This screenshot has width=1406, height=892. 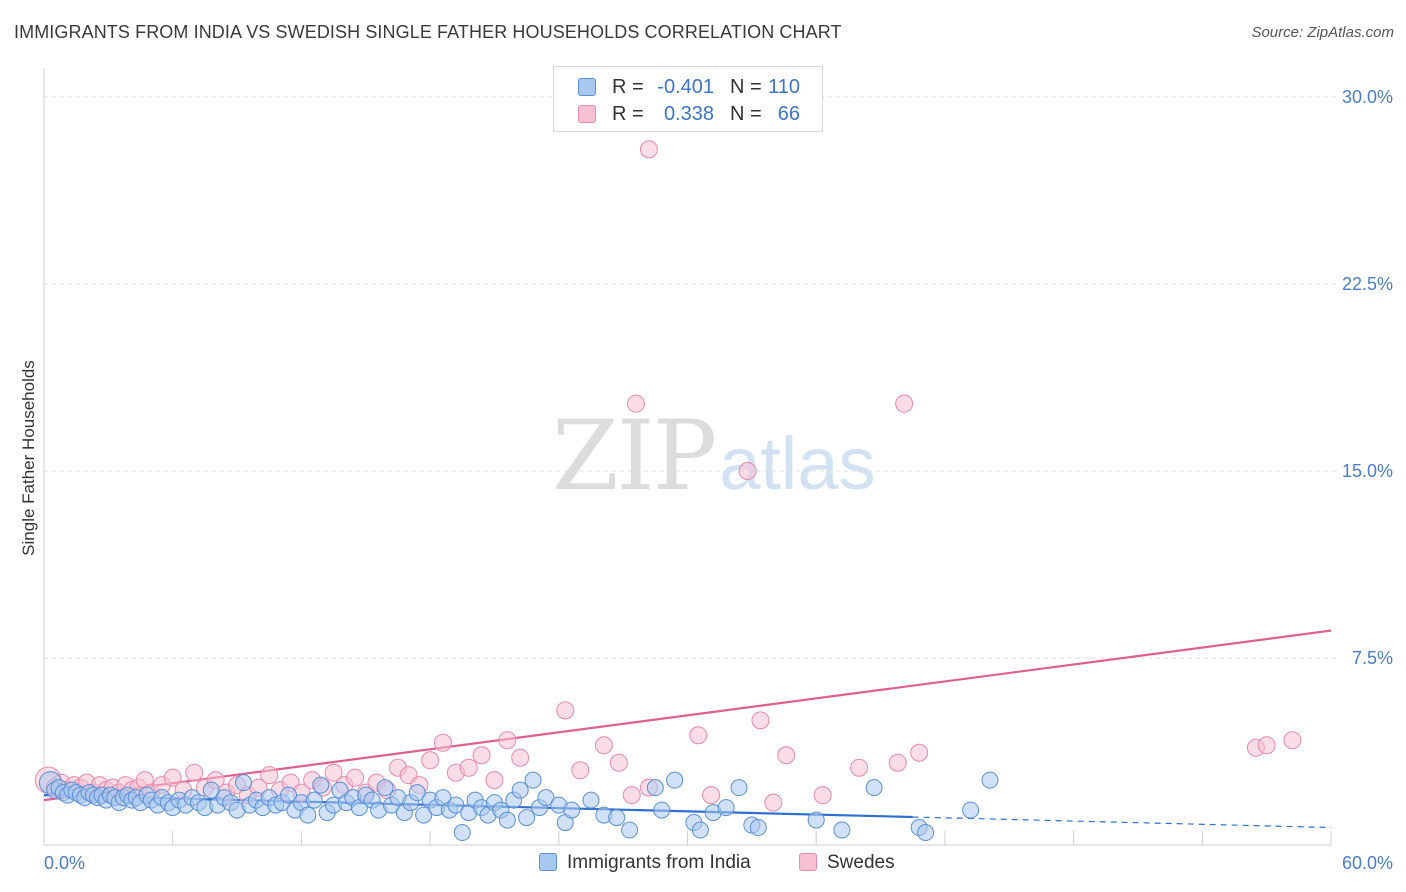 I want to click on y-tick-label: 7.5%, so click(x=1372, y=658).